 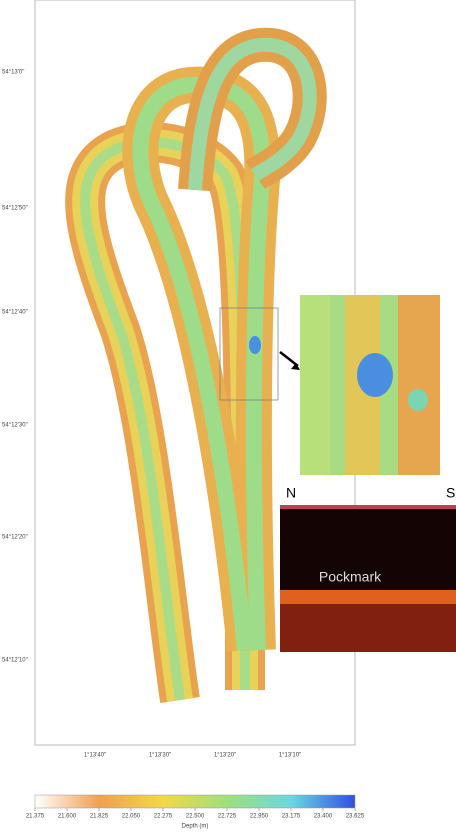 What do you see at coordinates (160, 756) in the screenshot?
I see `lon-label: 1°13'30"` at bounding box center [160, 756].